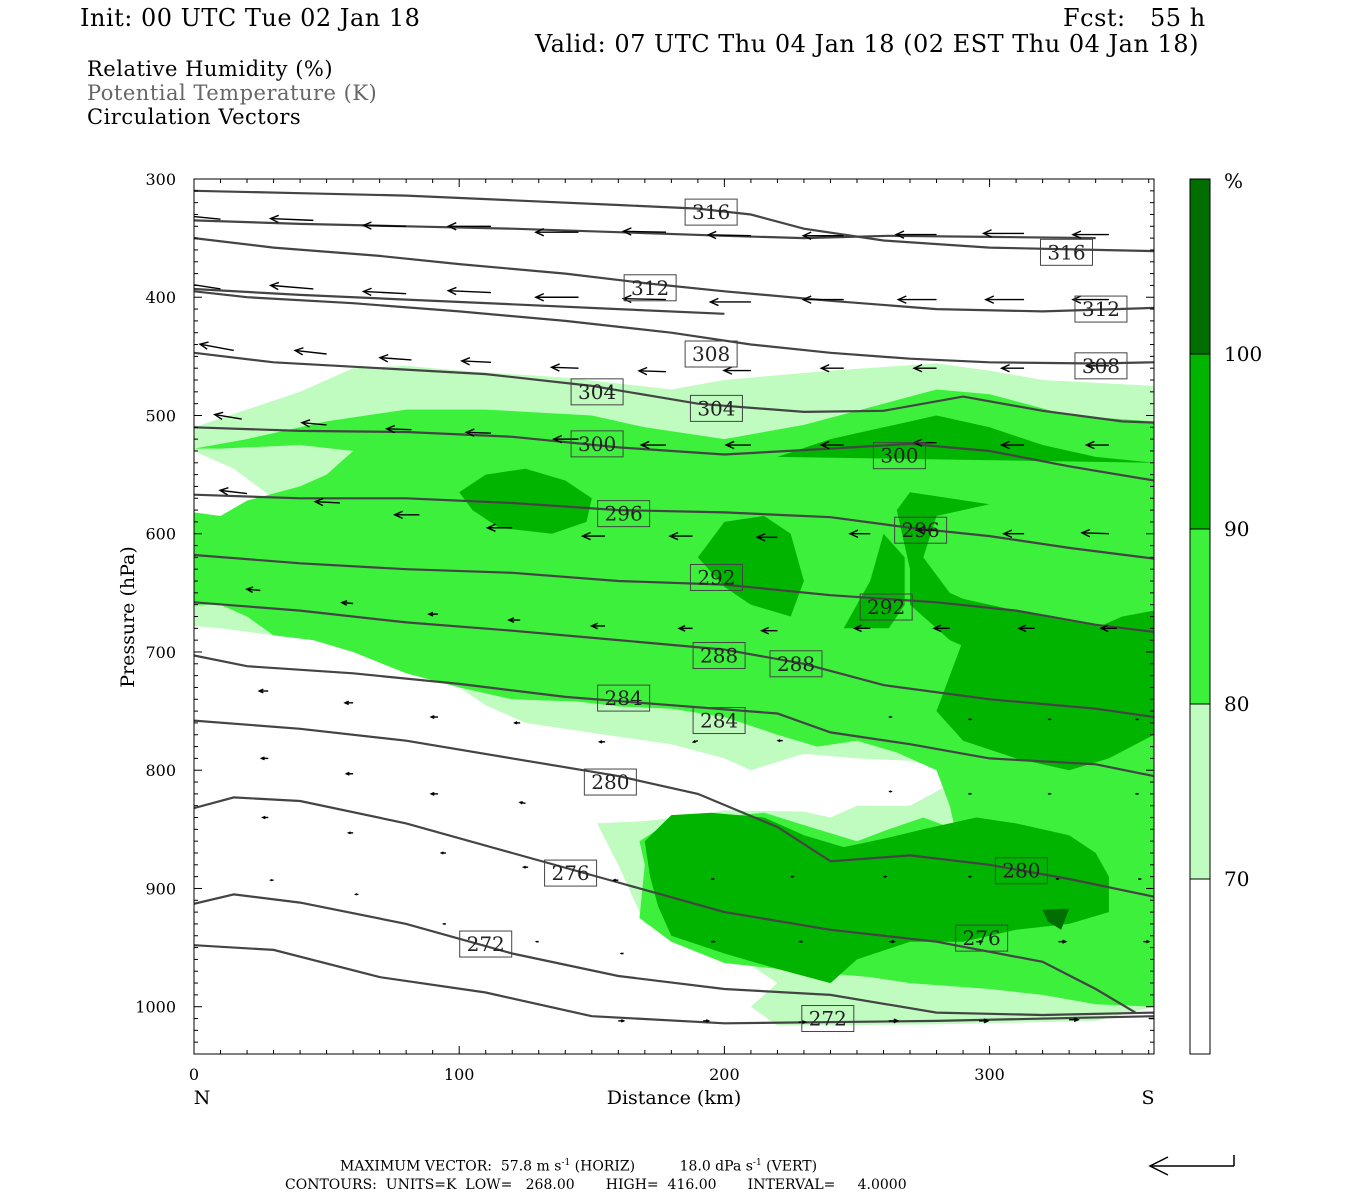 The image size is (1350, 1200). What do you see at coordinates (597, 392) in the screenshot?
I see `contour-label-304: 304` at bounding box center [597, 392].